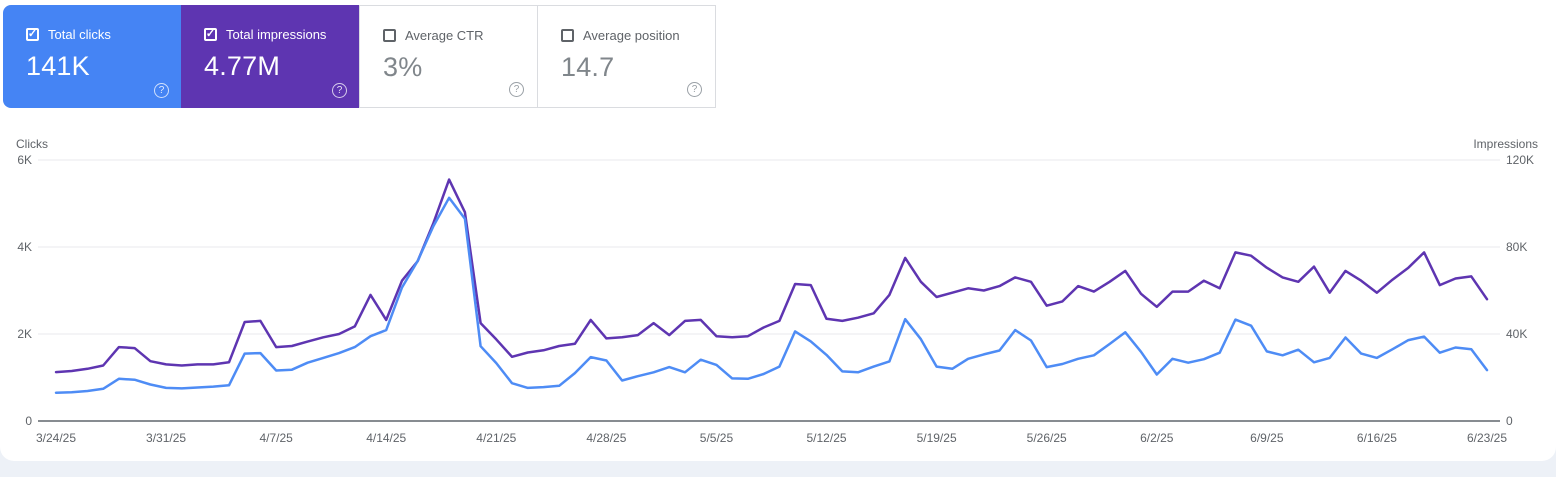 This screenshot has height=477, width=1556. I want to click on average-position-value: 14.7, so click(588, 67).